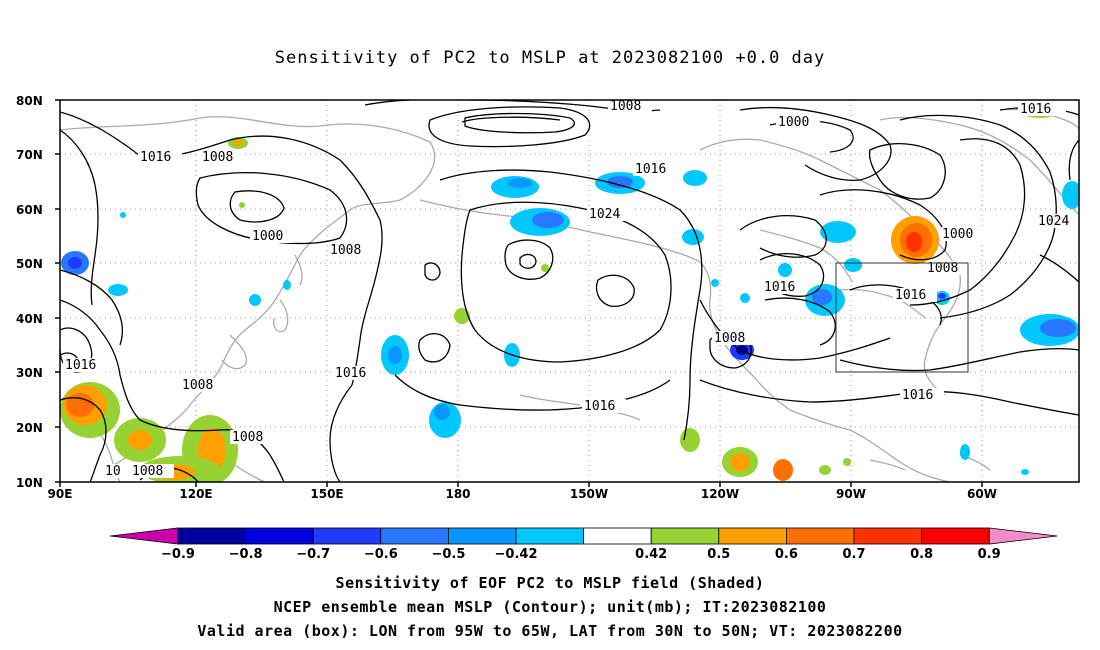 The width and height of the screenshot is (1100, 650). Describe the element at coordinates (381, 554) in the screenshot. I see `colorbar-label: −0.6` at that location.